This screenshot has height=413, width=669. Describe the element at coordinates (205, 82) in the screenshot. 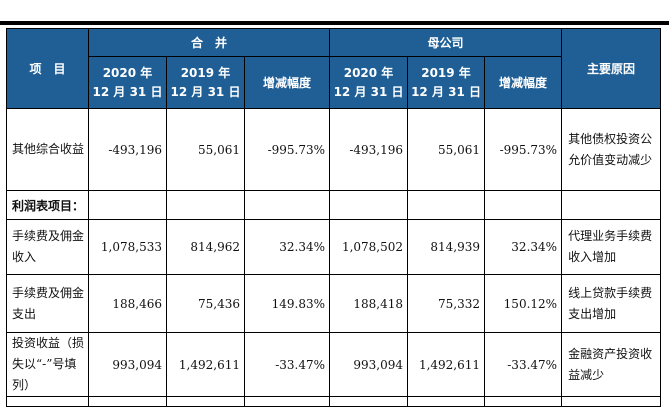

I see `header-consolidated-2019: 2019 年 12 月 31 日` at that location.